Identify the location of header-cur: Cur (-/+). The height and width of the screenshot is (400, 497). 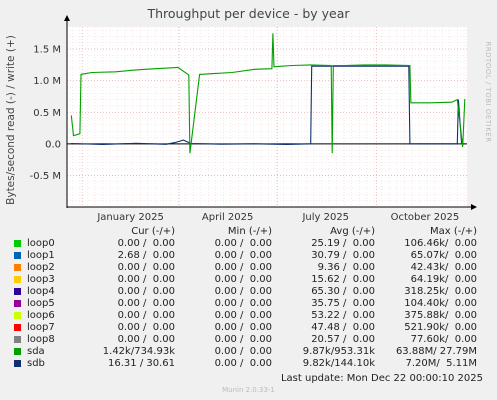
(153, 231).